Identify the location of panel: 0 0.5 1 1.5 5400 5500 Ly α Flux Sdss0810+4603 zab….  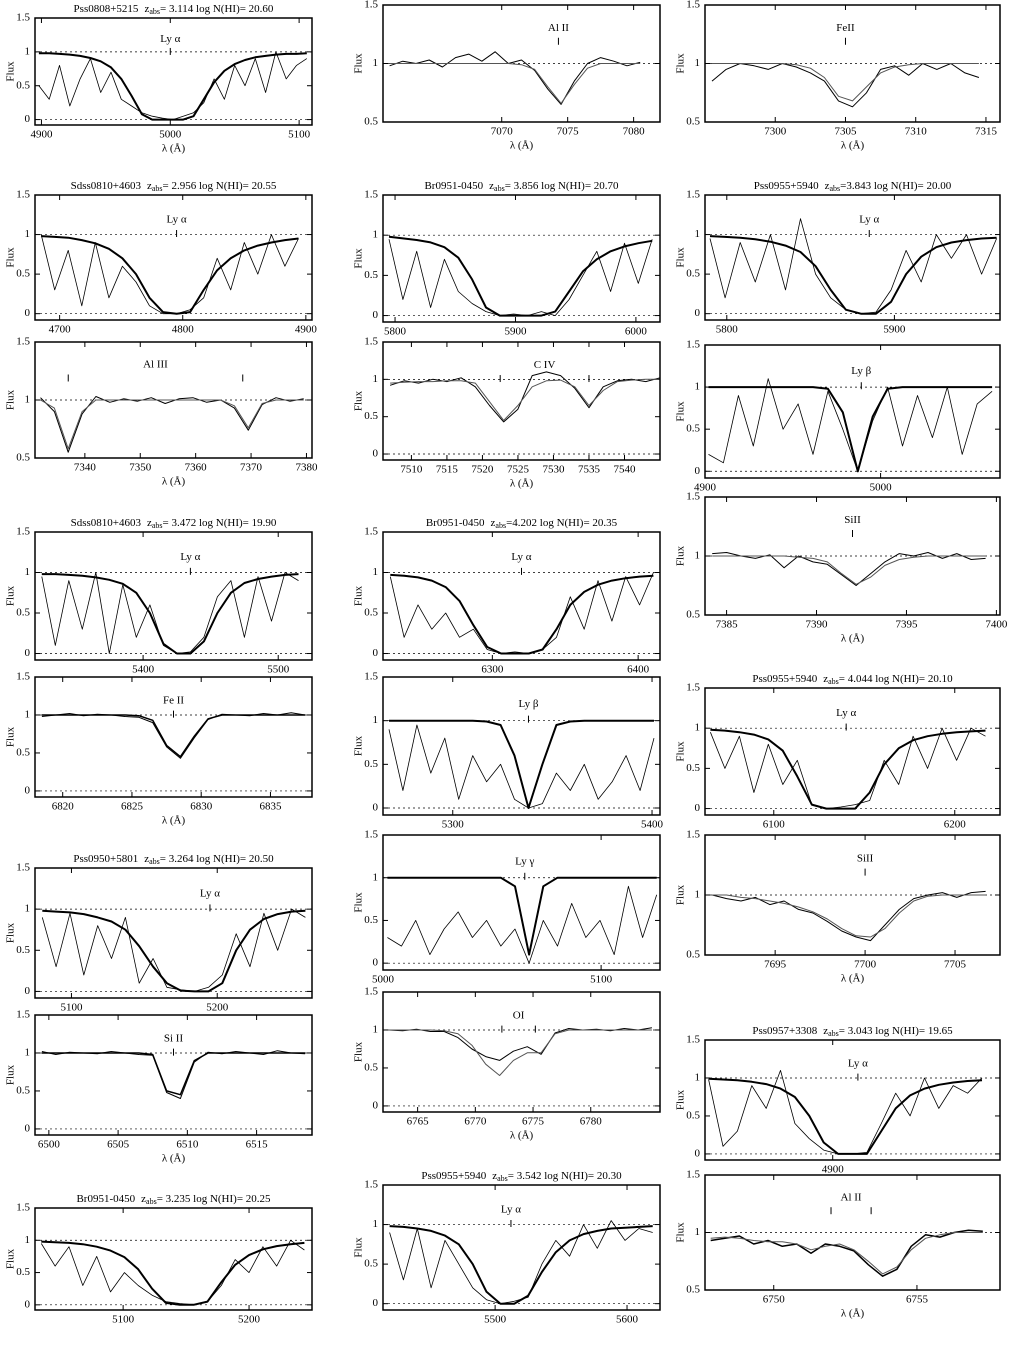
(159, 596).